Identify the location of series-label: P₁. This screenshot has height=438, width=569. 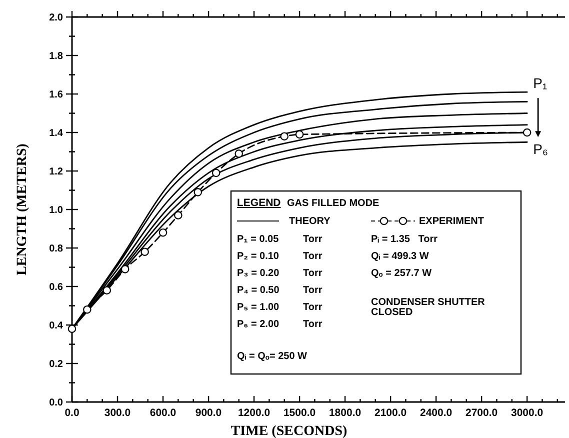
(540, 83).